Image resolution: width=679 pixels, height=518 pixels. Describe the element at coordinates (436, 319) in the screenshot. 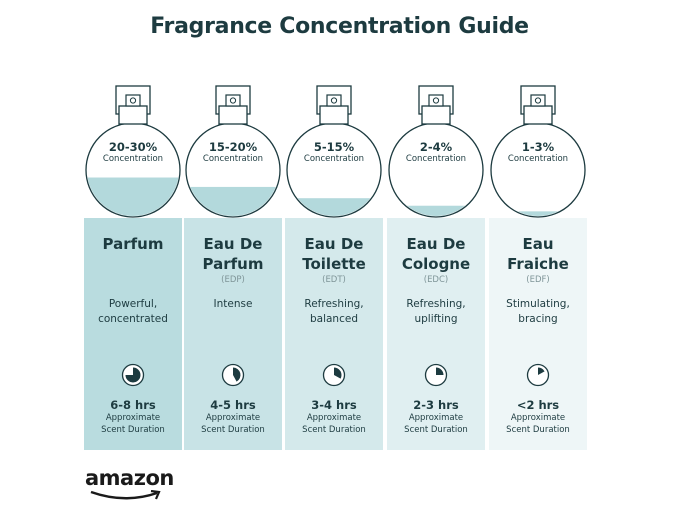

I see `desc-line: uplifting` at that location.